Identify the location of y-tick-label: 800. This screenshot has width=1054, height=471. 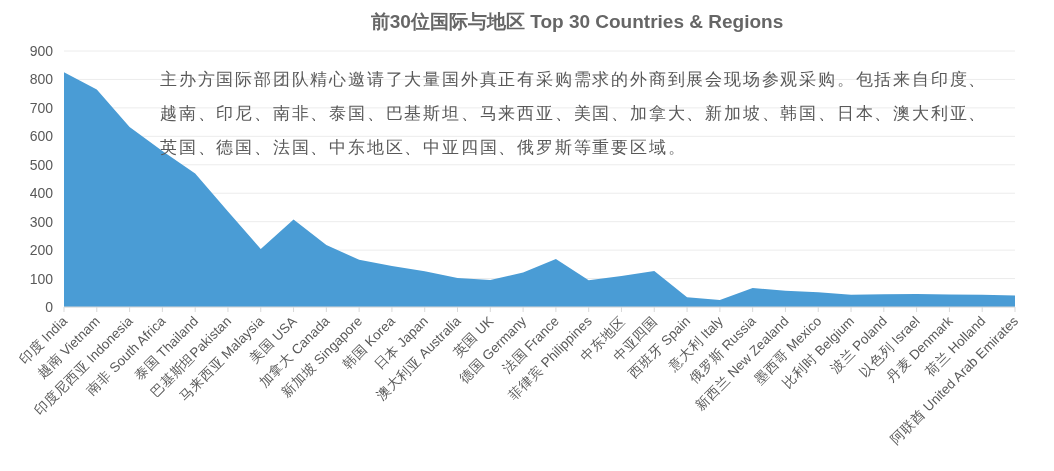
(41, 79).